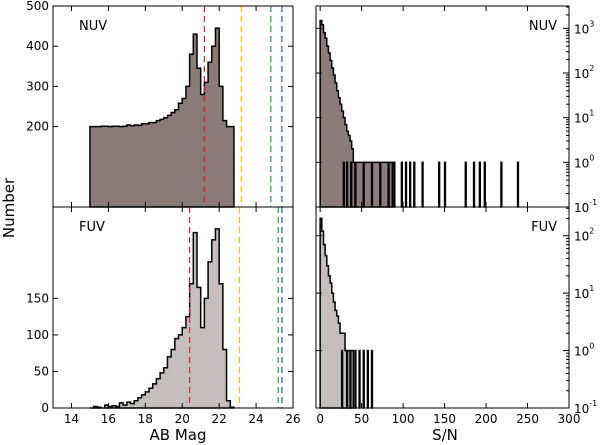  Describe the element at coordinates (45, 408) in the screenshot. I see `y-tick-label-fuv_mag: 0` at that location.